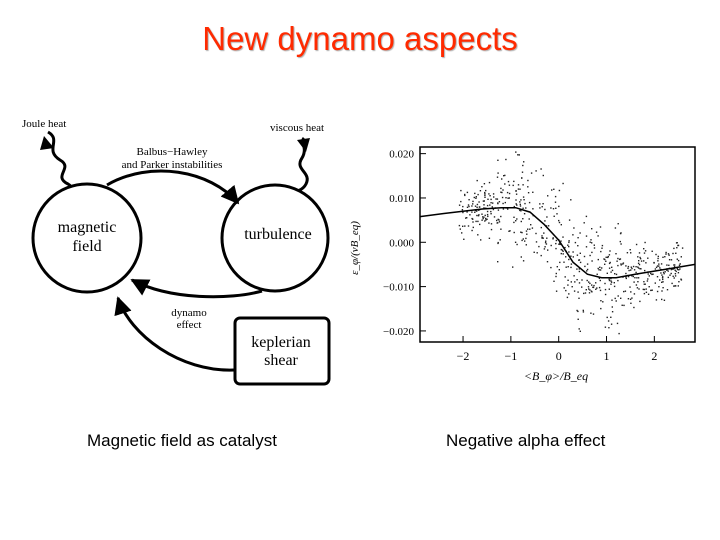  I want to click on viscous-heat-label: viscous heat, so click(297, 128).